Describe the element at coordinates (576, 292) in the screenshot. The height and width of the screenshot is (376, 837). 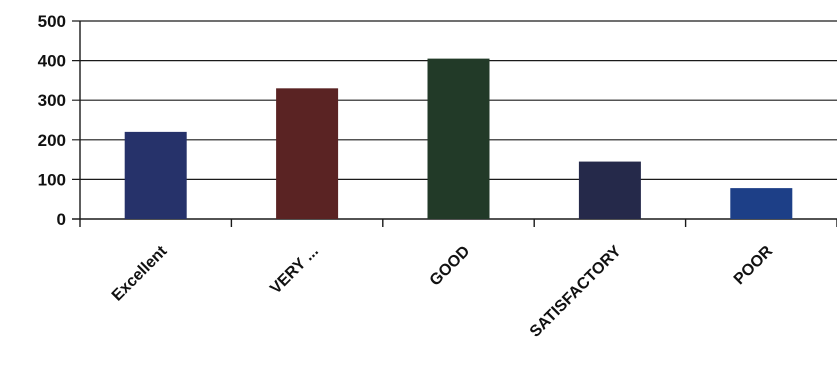
I see `x-category-label: SATISFACTORY` at that location.